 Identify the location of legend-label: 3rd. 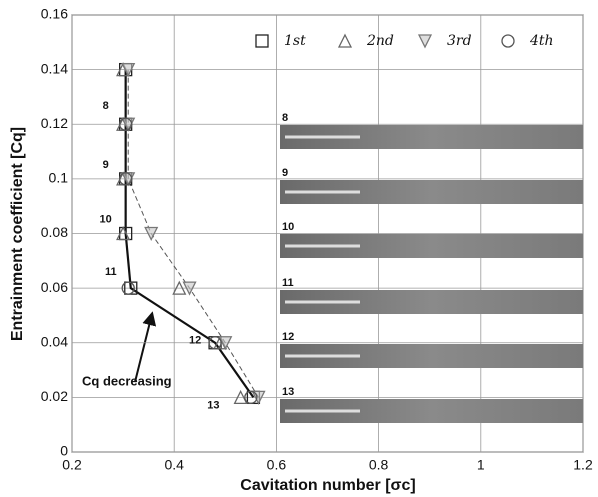
(459, 41).